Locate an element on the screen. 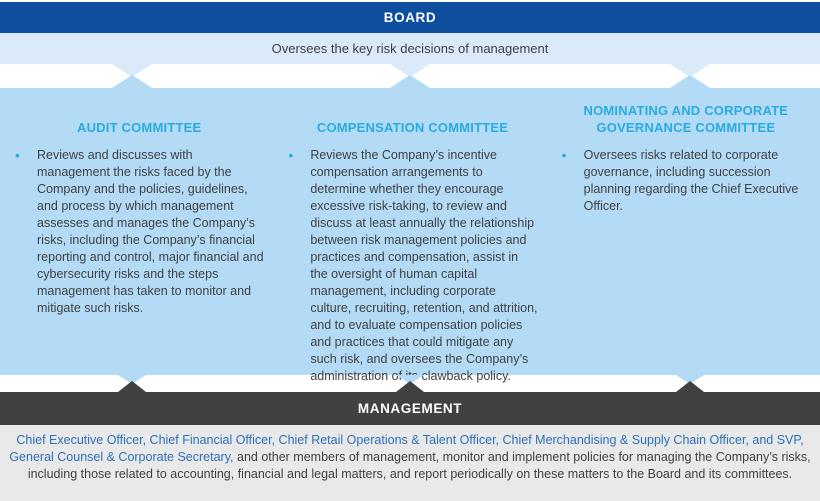 This screenshot has height=501, width=820. management-title: MANAGEMENT is located at coordinates (410, 408).